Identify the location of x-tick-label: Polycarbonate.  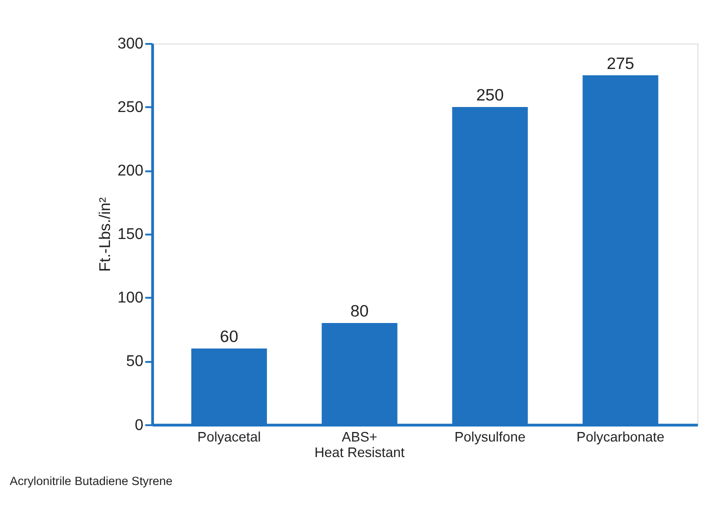
(620, 437).